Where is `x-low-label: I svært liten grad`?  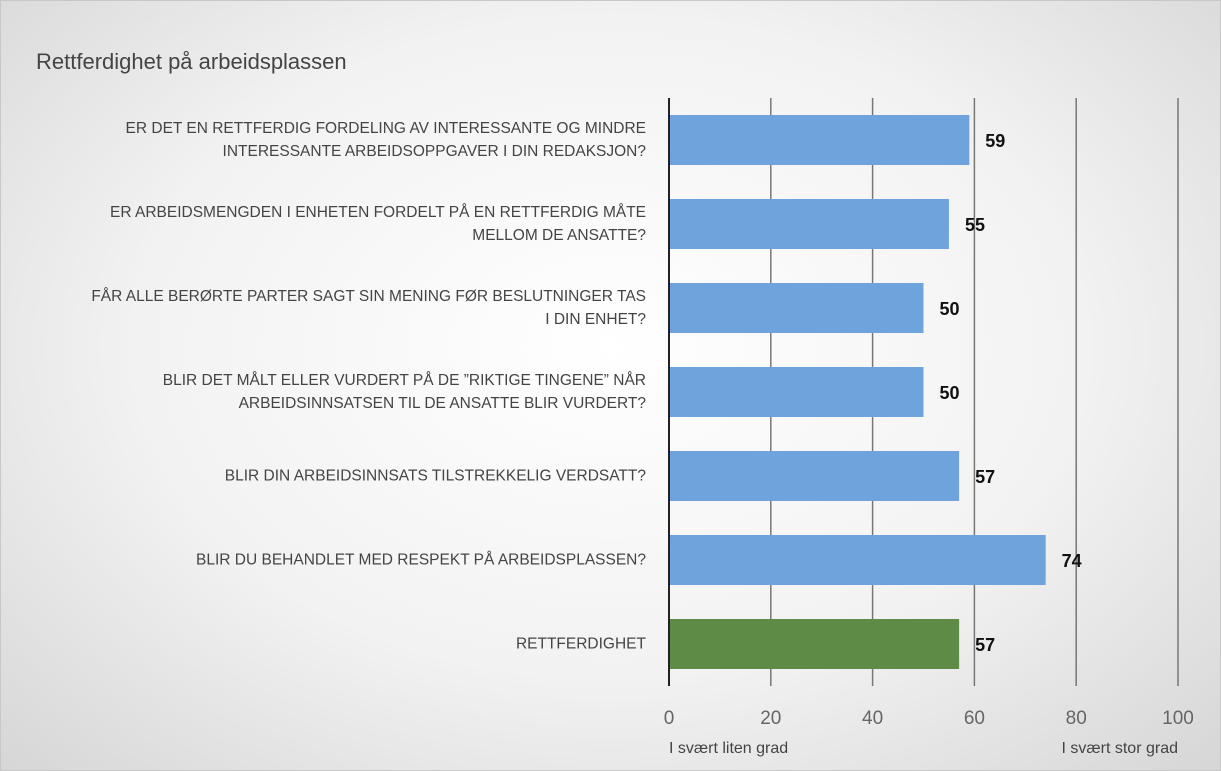 x-low-label: I svært liten grad is located at coordinates (728, 748).